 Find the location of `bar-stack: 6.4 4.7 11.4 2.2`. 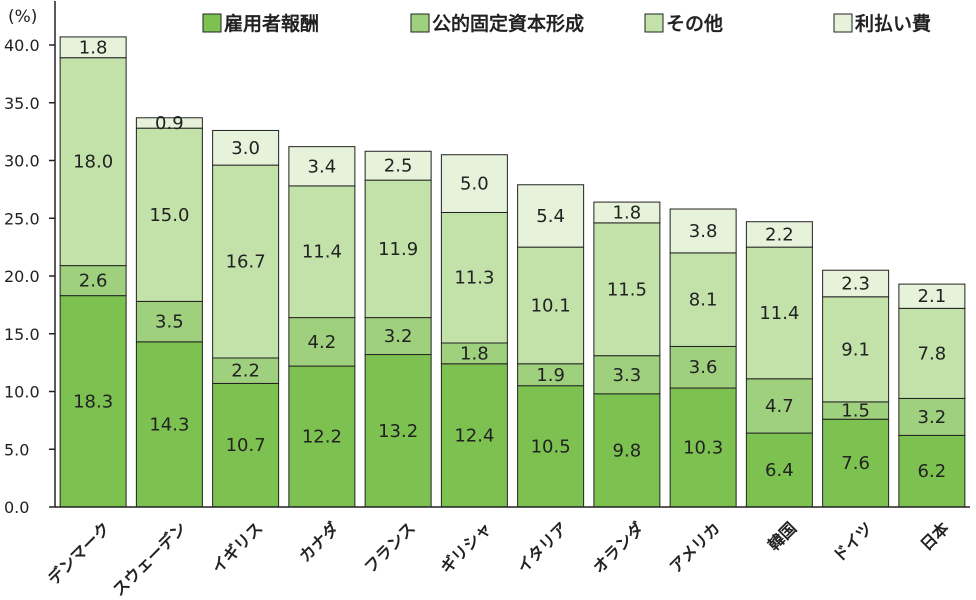

bar-stack: 6.4 4.7 11.4 2.2 is located at coordinates (779, 364).